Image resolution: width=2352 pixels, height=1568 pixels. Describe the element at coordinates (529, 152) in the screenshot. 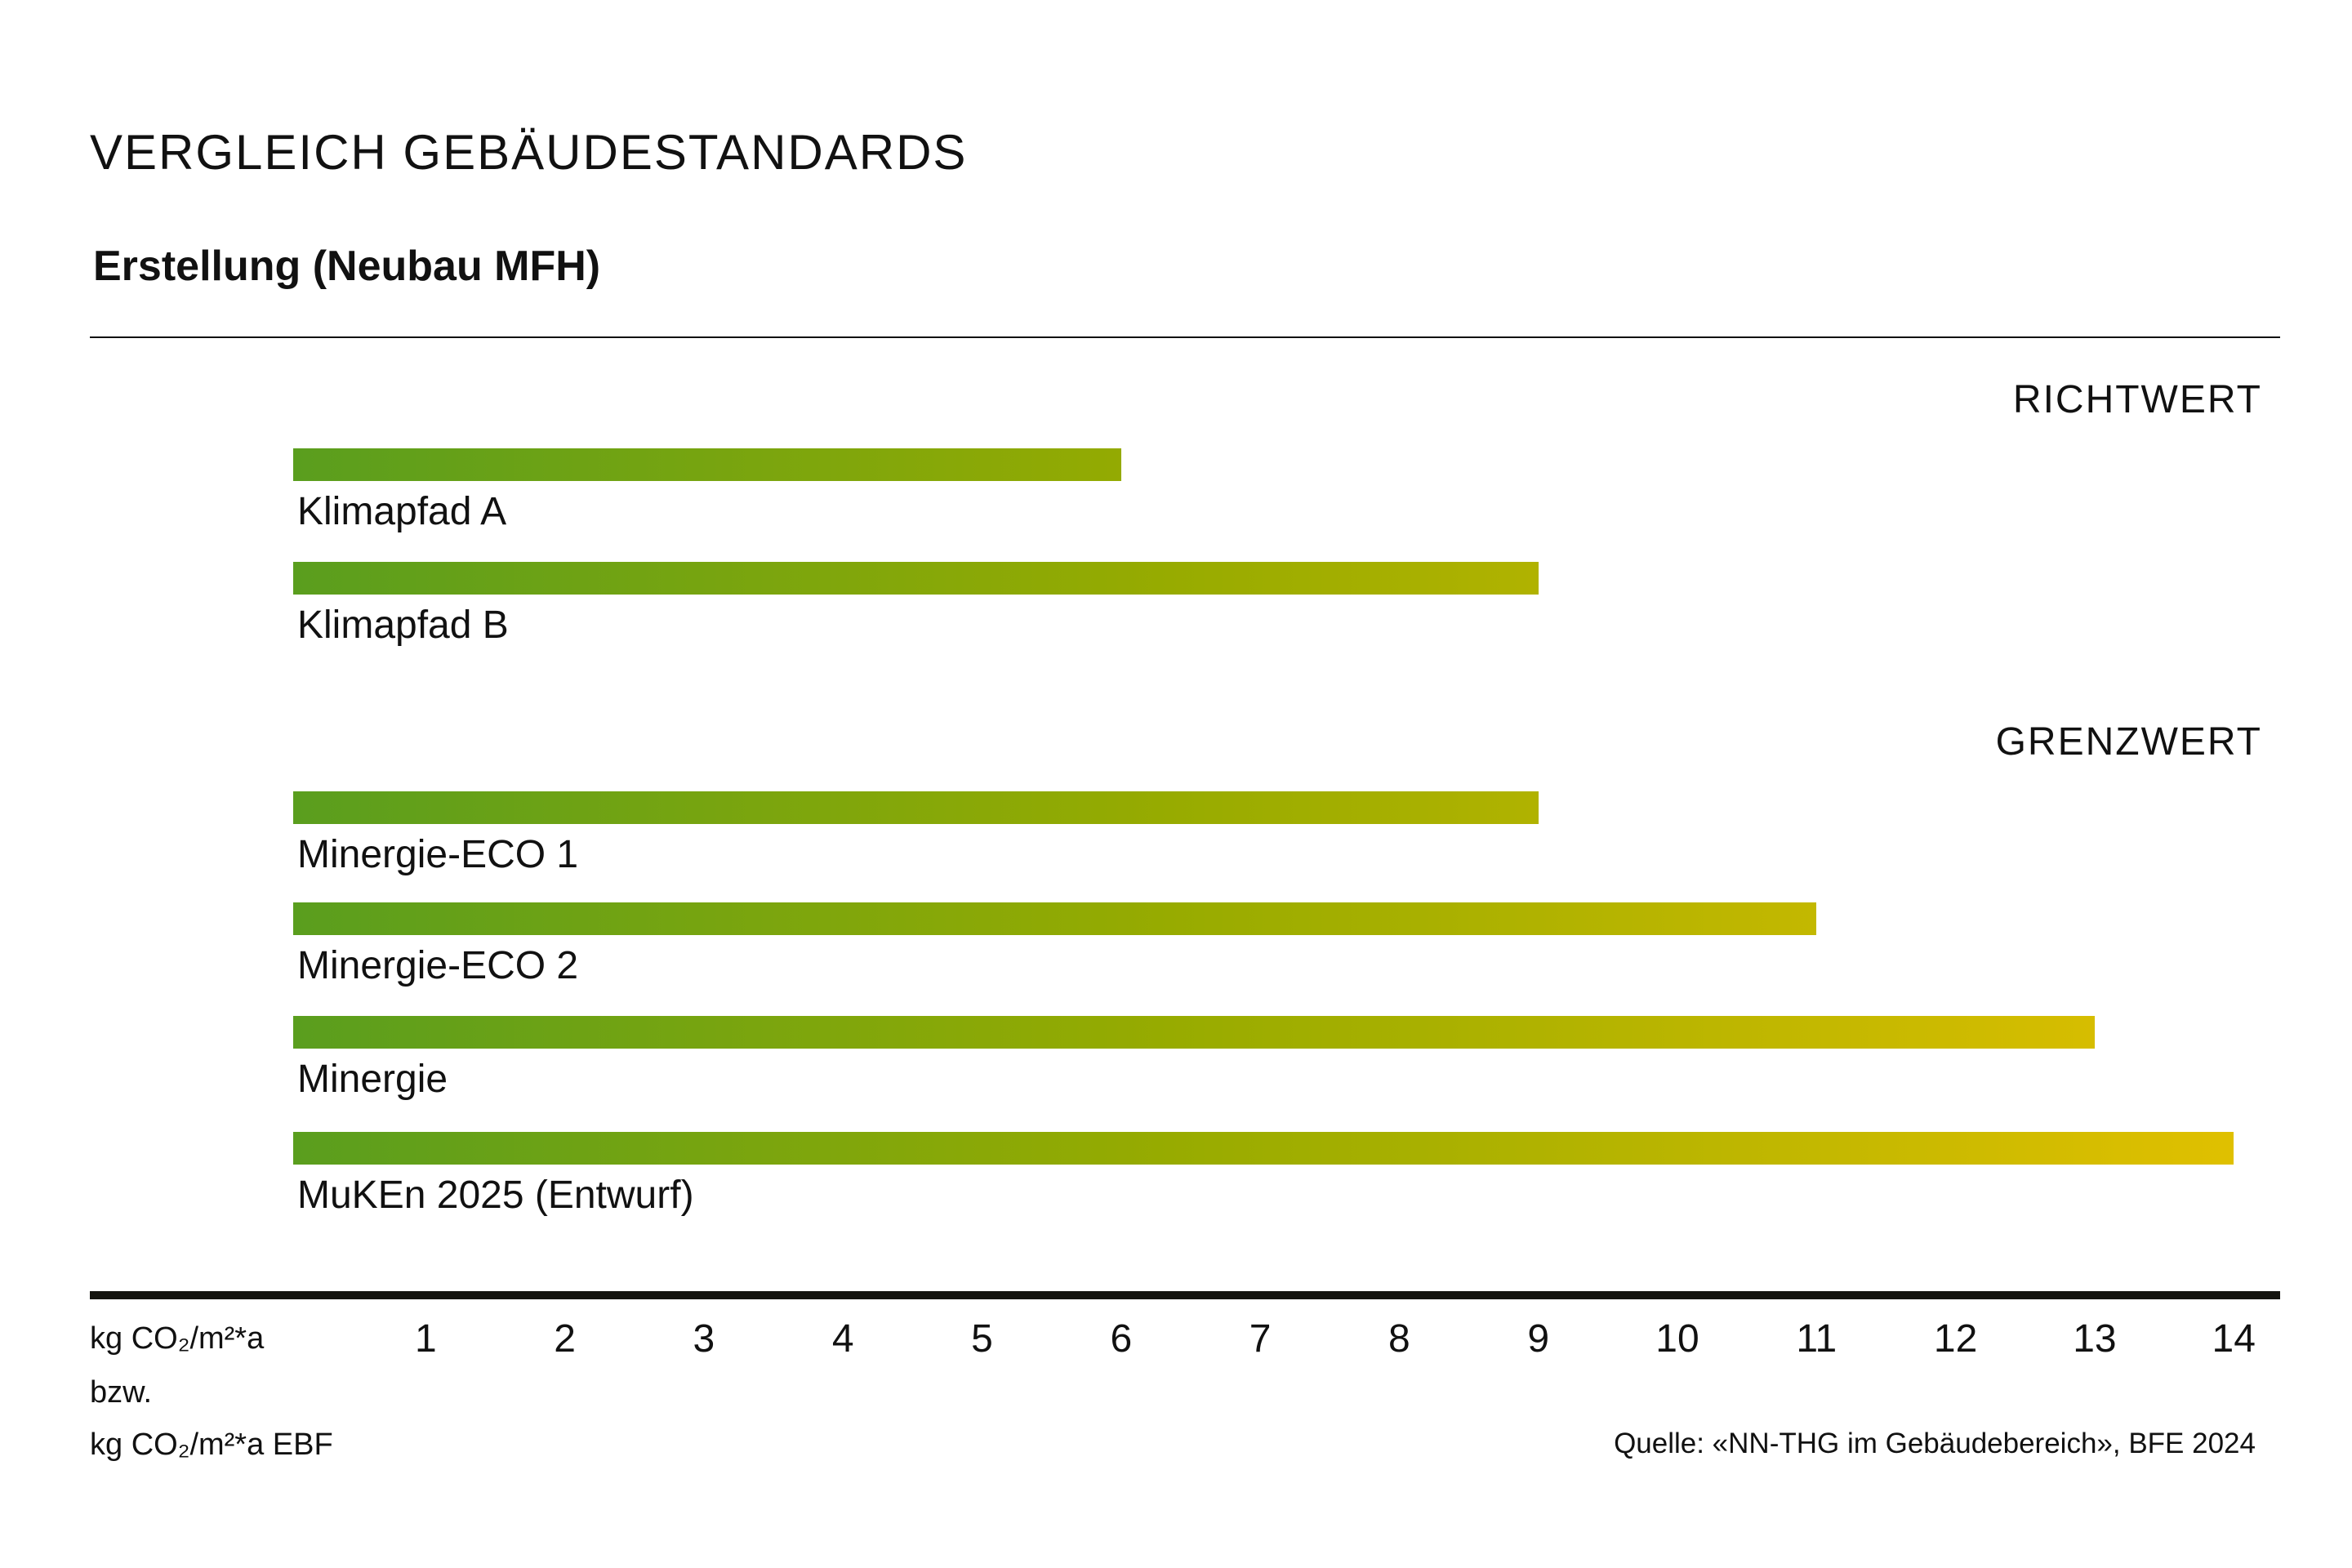

I see `chart-title: VERGLEICH GEBÄUDESTANDARDS` at that location.